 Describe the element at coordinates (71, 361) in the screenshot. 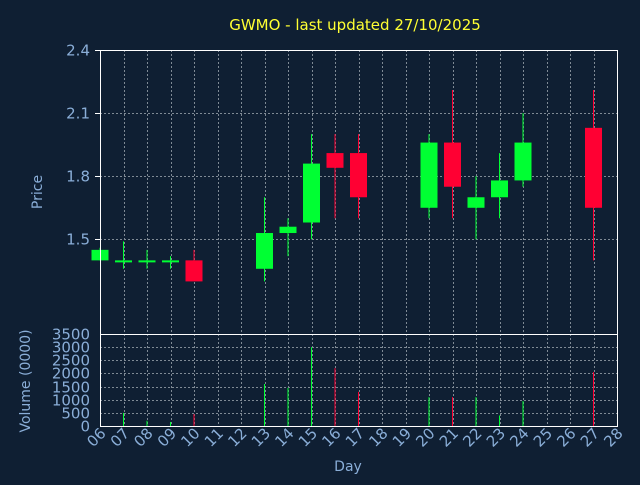

I see `volume-tick-label: 2500` at that location.